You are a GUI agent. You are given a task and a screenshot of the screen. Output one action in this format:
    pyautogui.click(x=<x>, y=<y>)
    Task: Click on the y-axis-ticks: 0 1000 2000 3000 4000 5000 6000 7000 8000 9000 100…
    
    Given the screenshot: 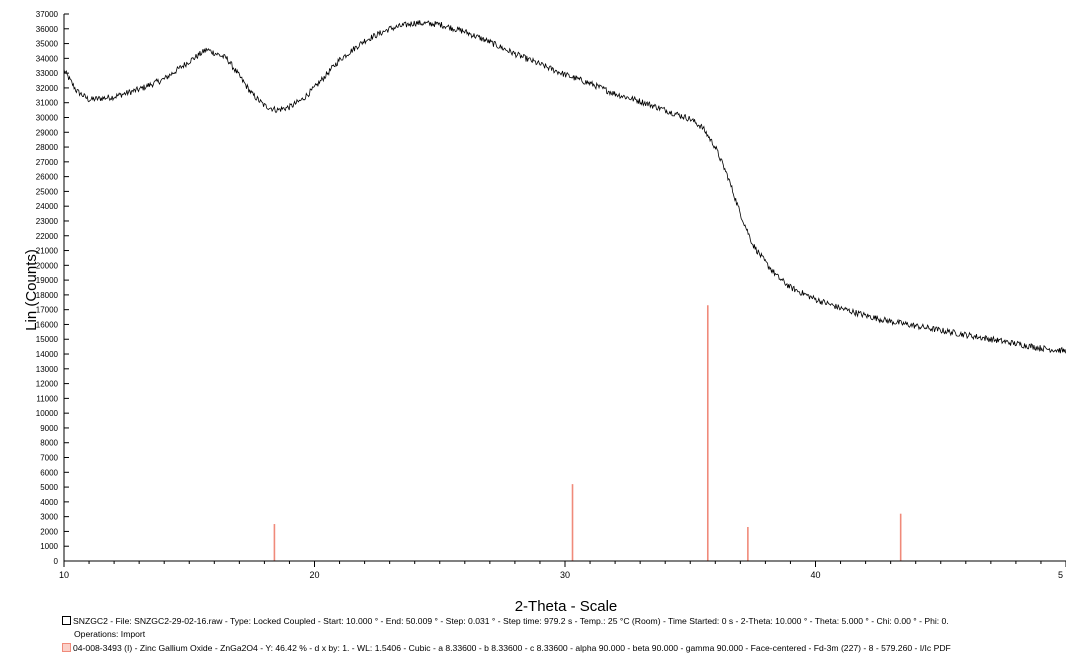 What is the action you would take?
    pyautogui.click(x=52, y=288)
    